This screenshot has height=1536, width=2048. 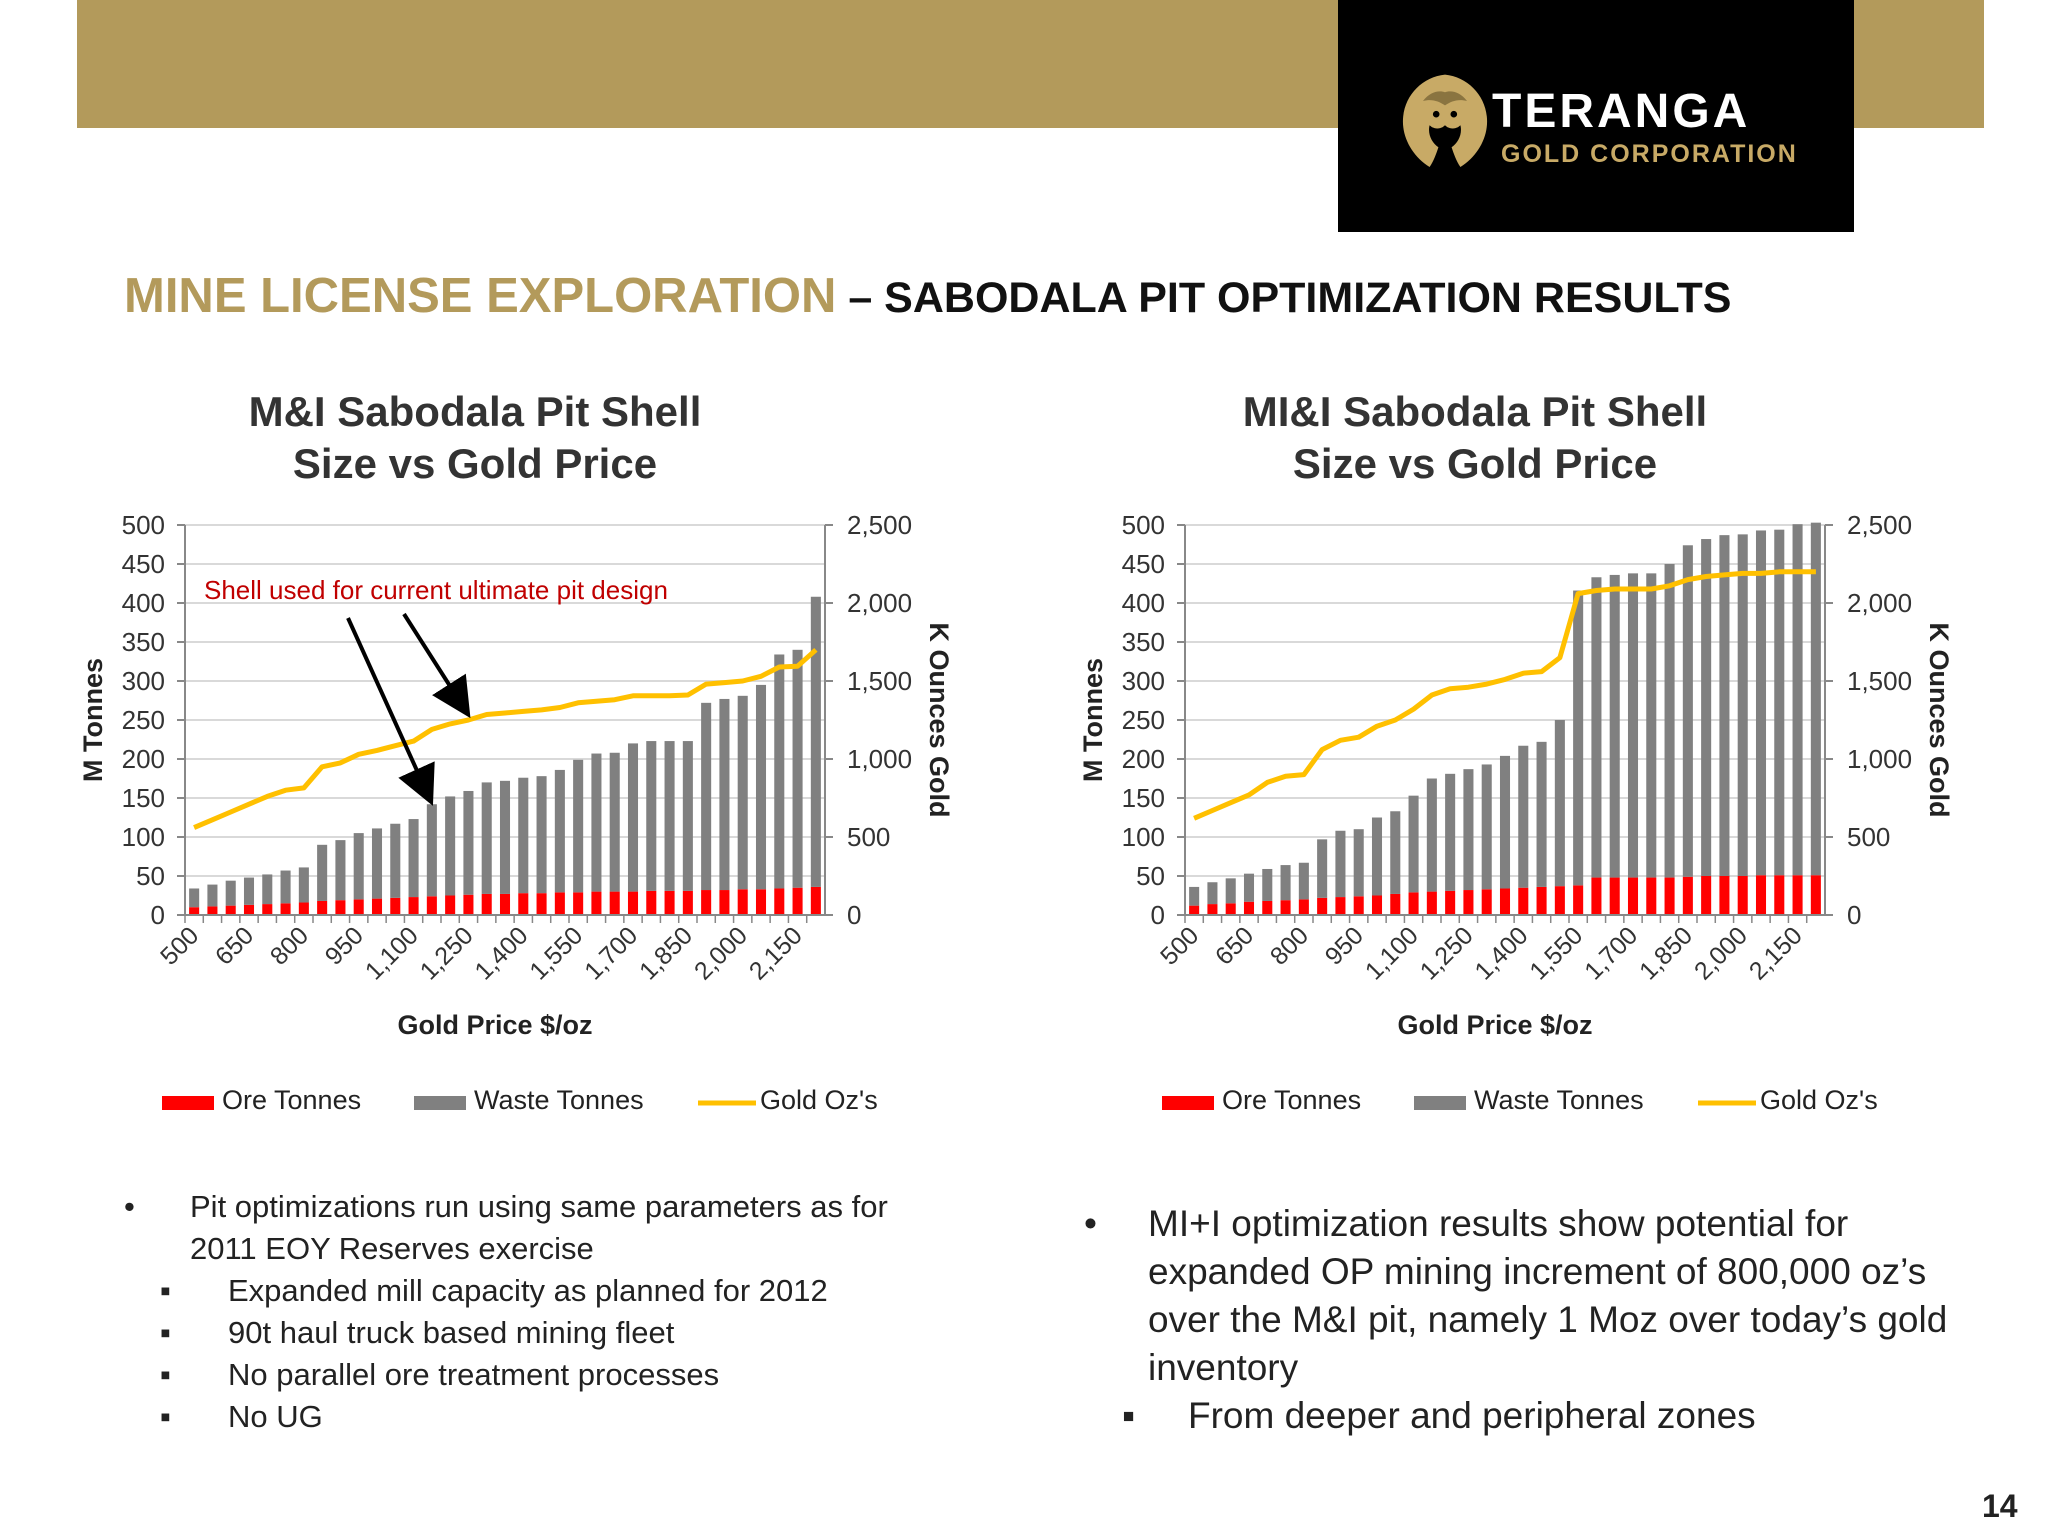 I want to click on slide-title-sub: – SABODALA PIT OPTIMIZATION RESULTS, so click(x=1284, y=298).